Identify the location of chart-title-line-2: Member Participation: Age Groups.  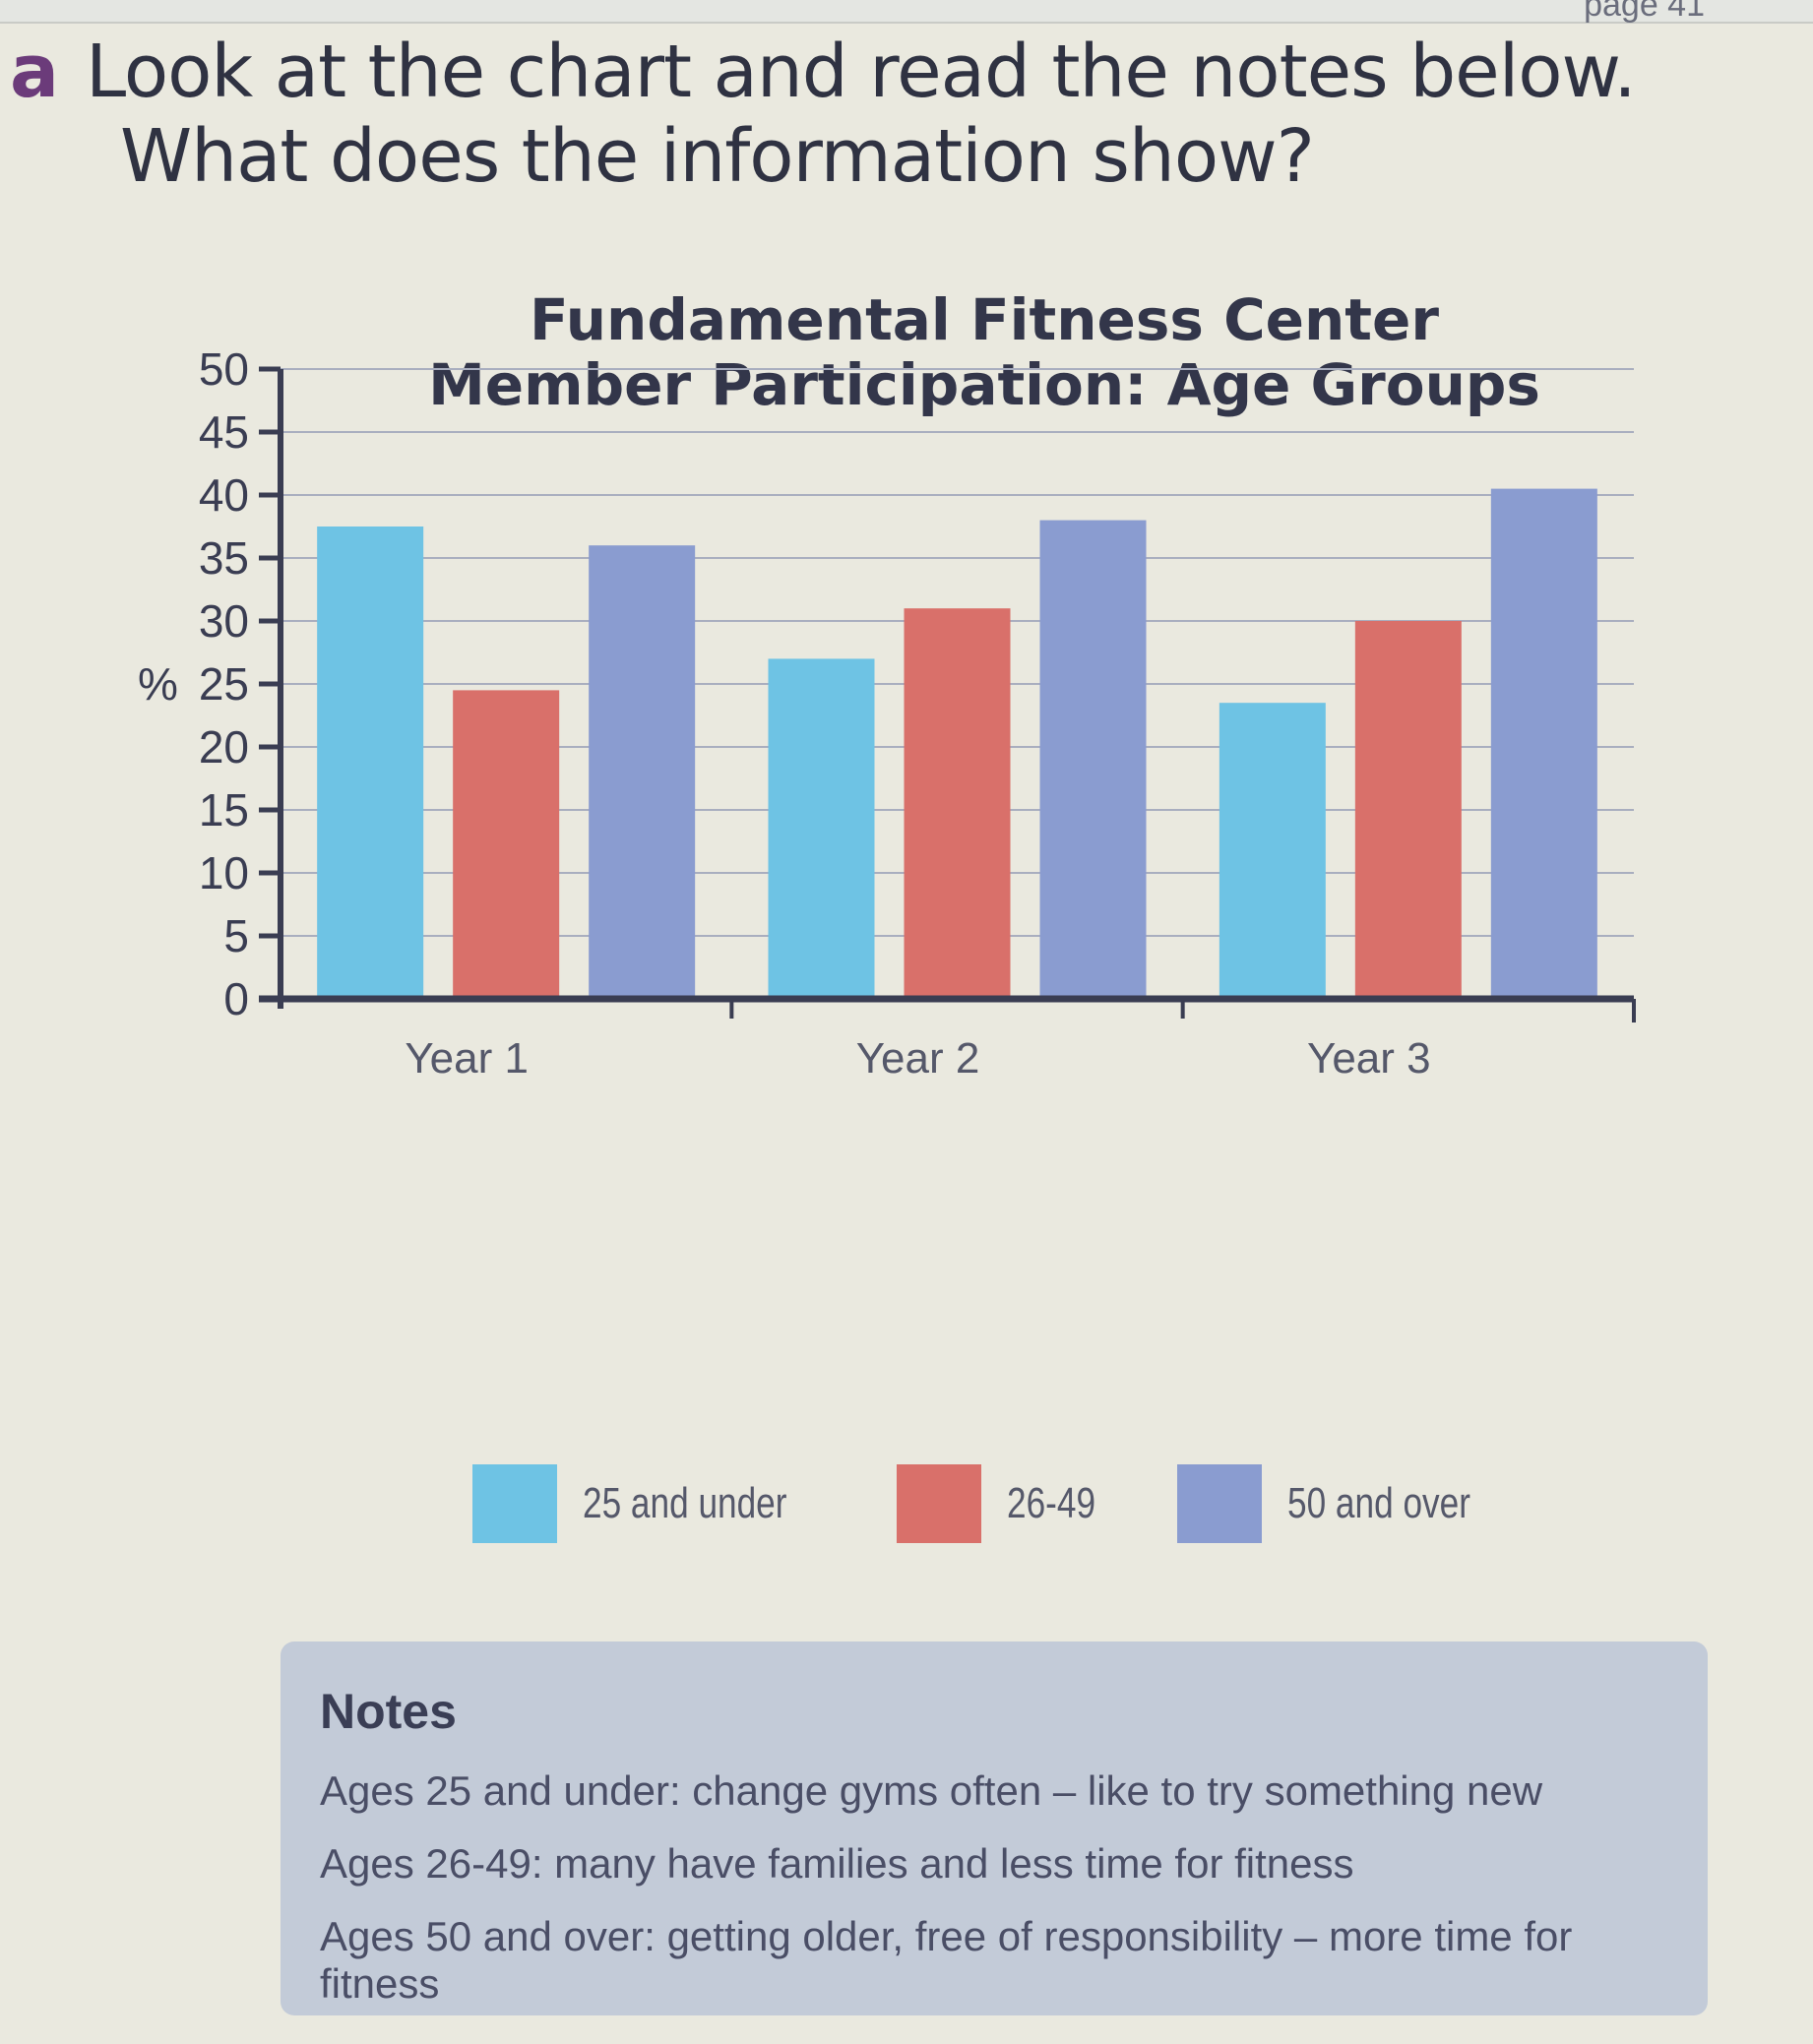
(984, 384).